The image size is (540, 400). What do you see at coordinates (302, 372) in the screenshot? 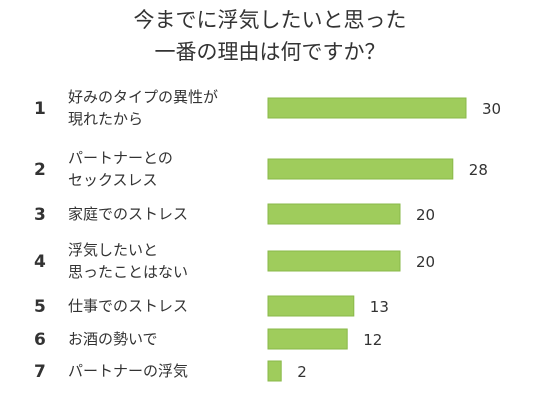
I see `data-label: 2` at bounding box center [302, 372].